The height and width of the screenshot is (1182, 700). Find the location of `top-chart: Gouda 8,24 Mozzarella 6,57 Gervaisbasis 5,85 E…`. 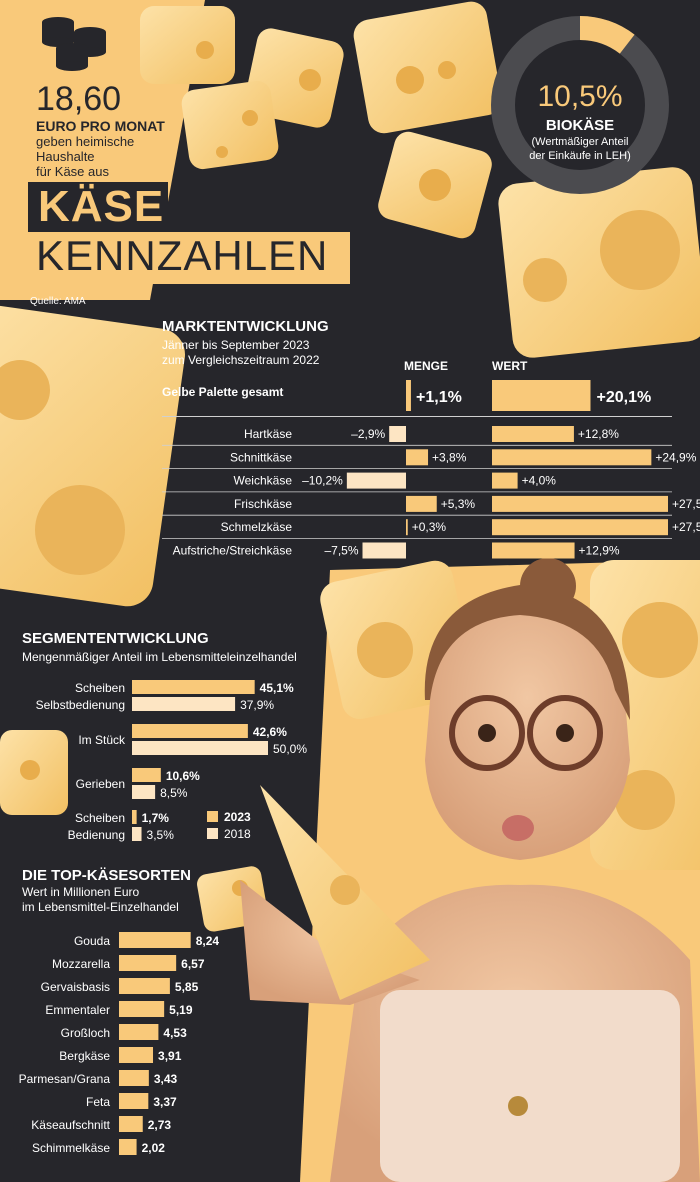

top-chart: Gouda 8,24 Mozzarella 6,57 Gervaisbasis 5,85 E… is located at coordinates (119, 1043).